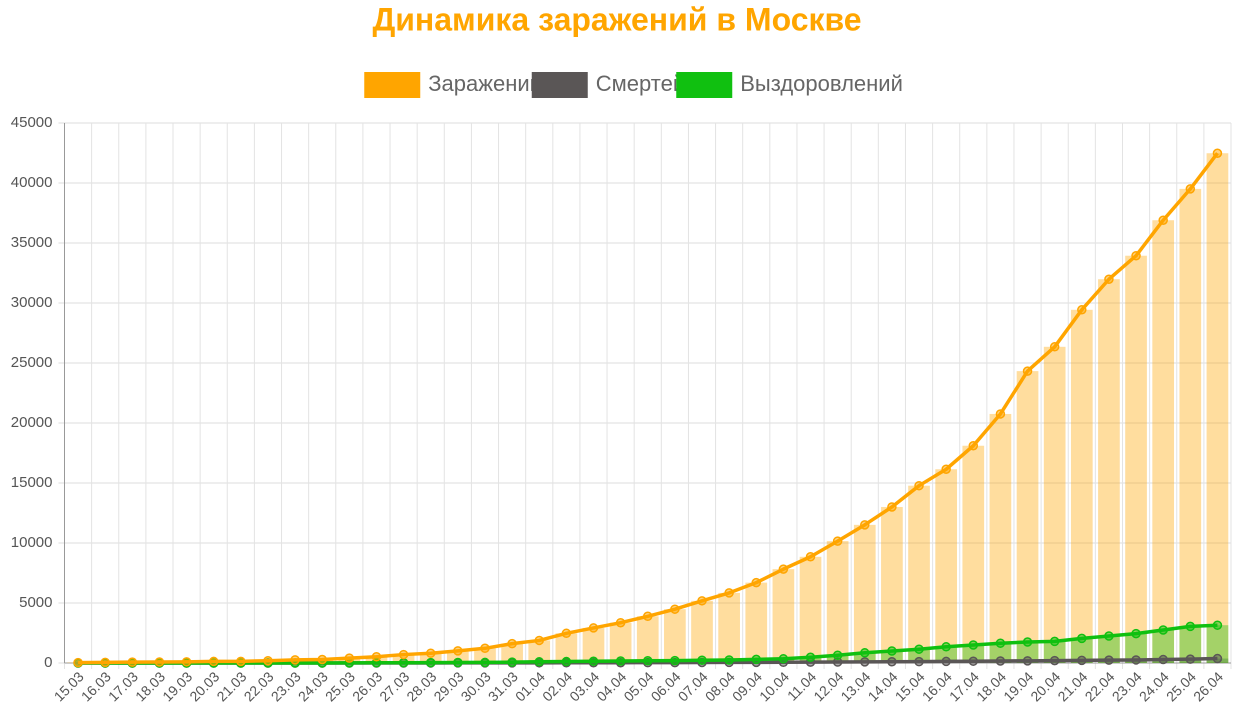 The height and width of the screenshot is (713, 1234). I want to click on x-tick-label: 13.04, so click(855, 686).